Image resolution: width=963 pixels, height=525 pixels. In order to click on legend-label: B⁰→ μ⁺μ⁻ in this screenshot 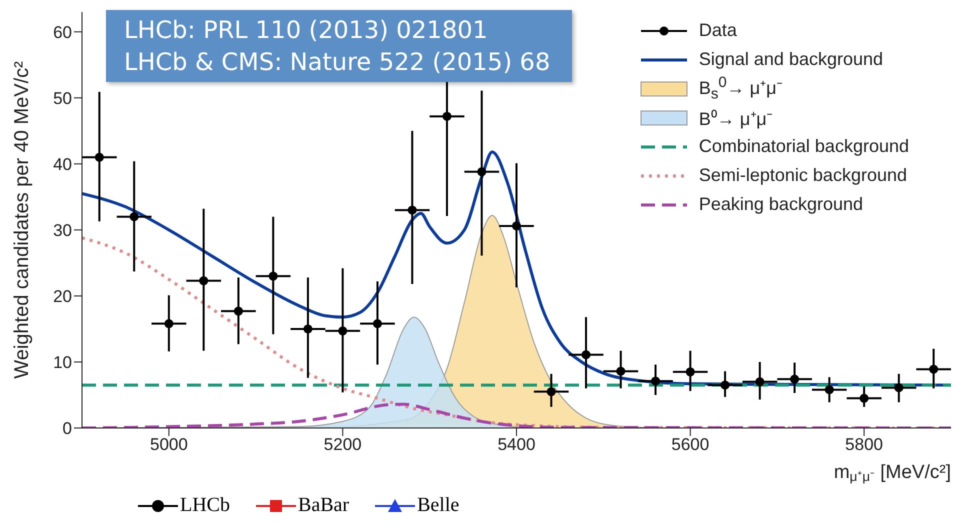, I will do `click(735, 119)`.